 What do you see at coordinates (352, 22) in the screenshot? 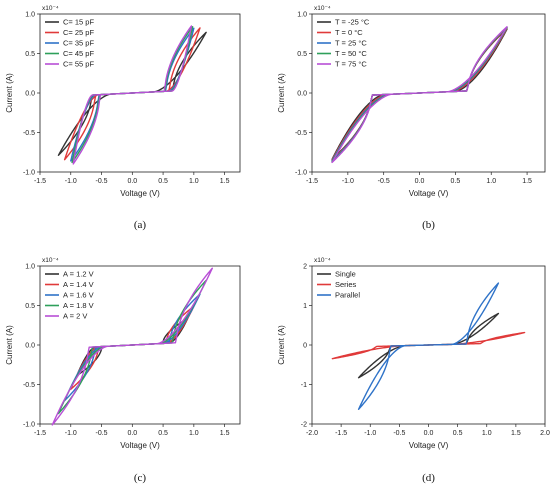
I see `legend-entry: T = -25 °C` at bounding box center [352, 22].